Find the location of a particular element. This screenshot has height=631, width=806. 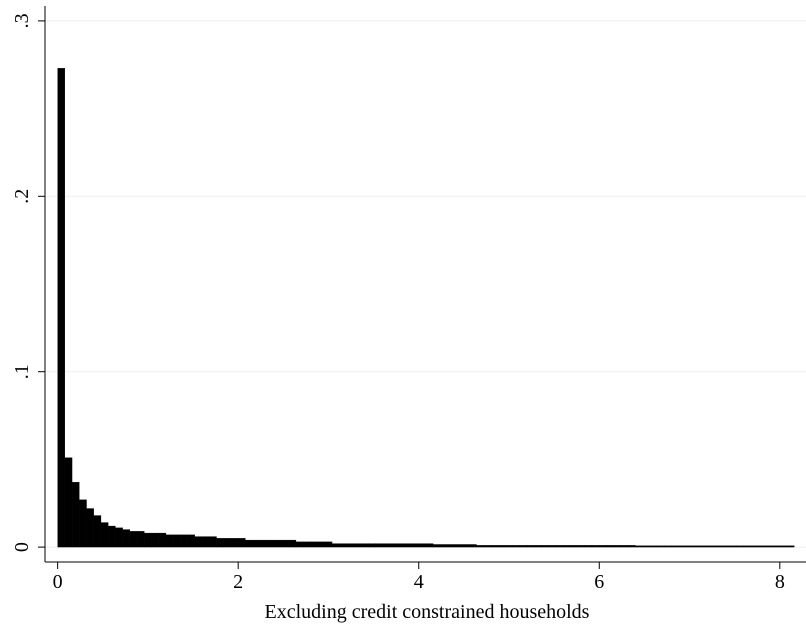

y-tick-label: .3 is located at coordinates (22, 20).